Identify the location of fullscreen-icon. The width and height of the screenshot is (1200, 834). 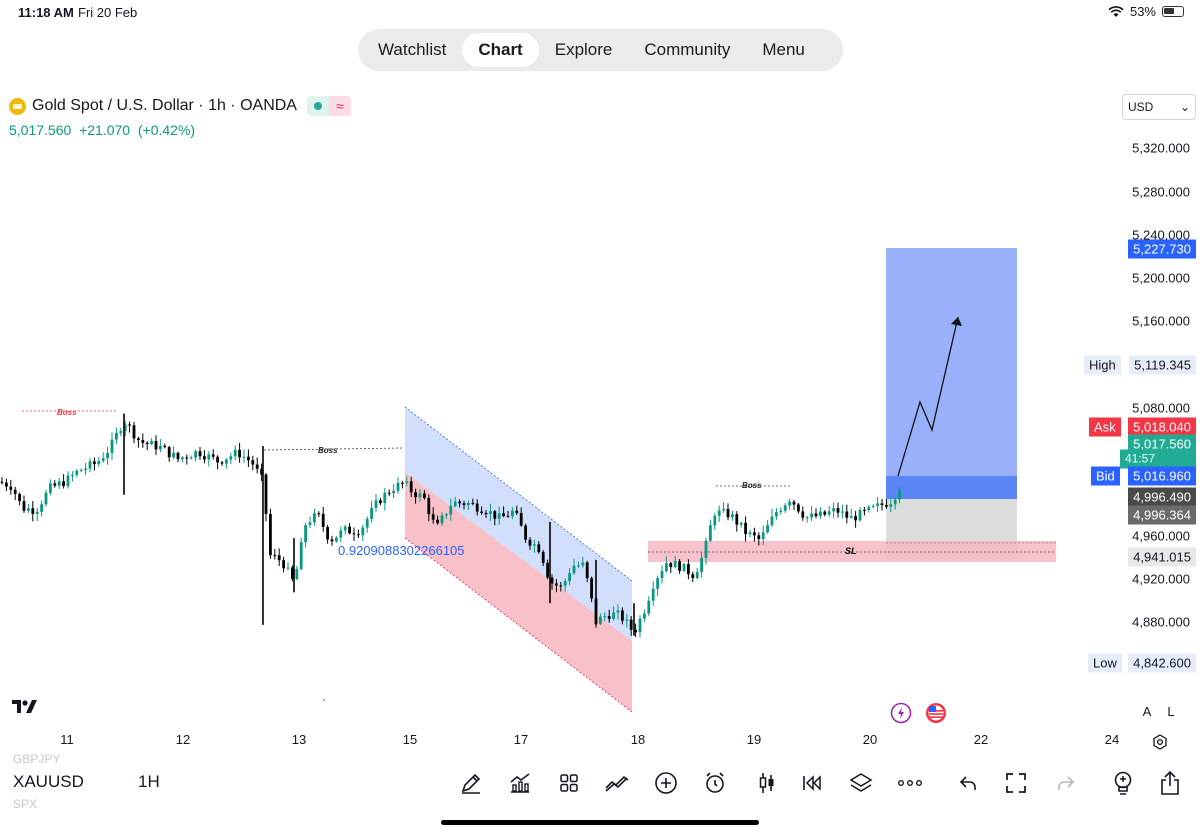
(1016, 783).